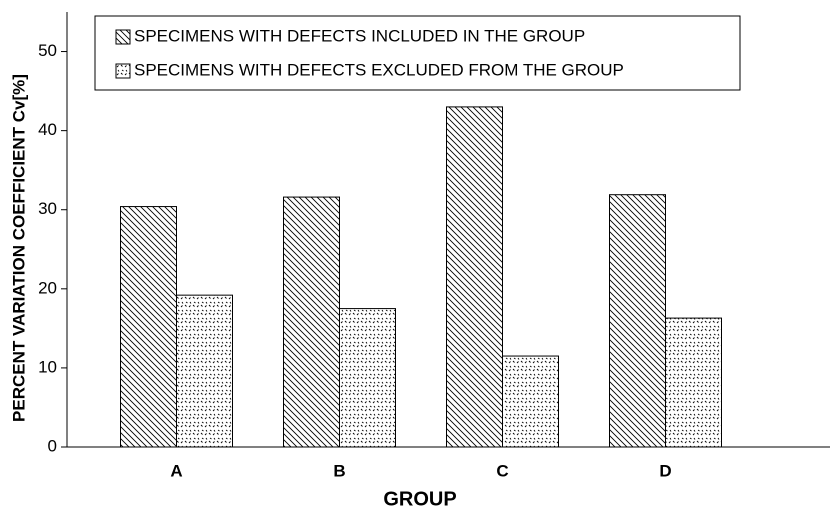 The image size is (830, 514). Describe the element at coordinates (339, 470) in the screenshot. I see `x-tick-label: B` at that location.